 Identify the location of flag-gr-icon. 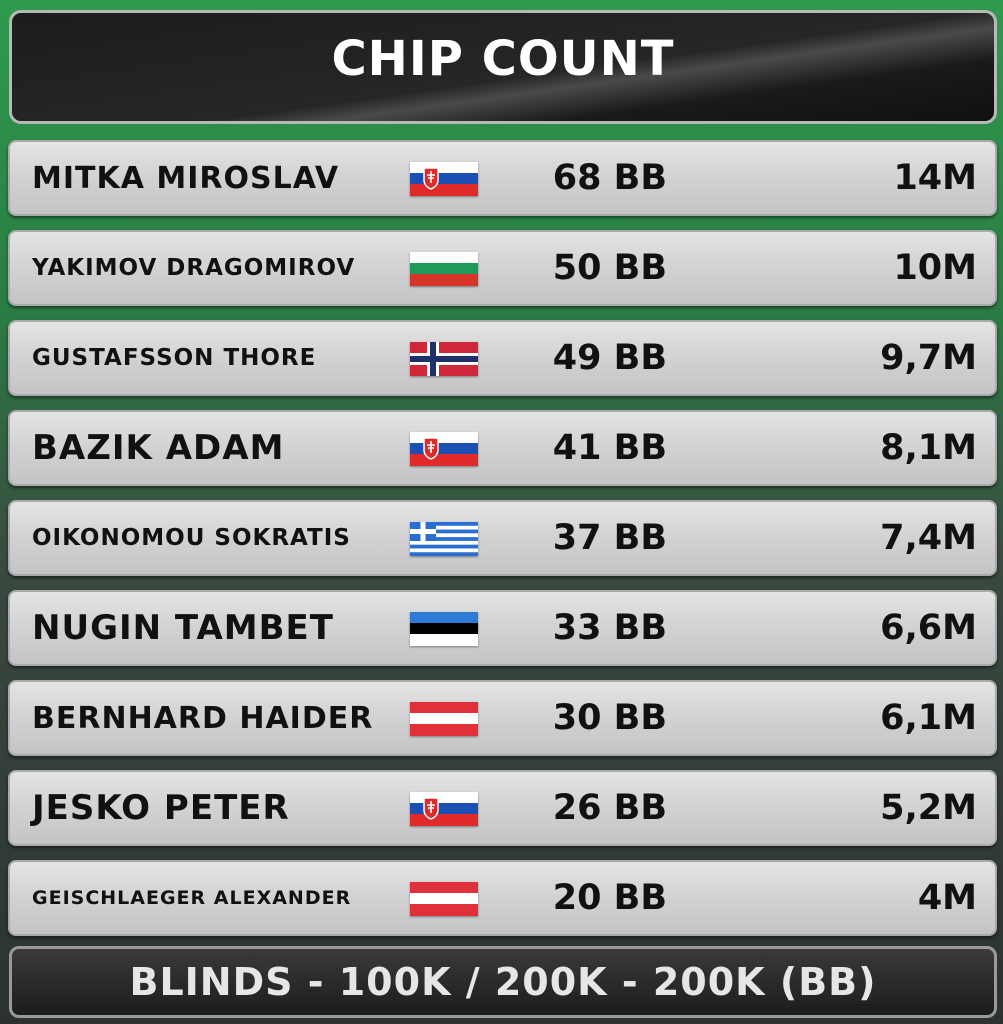
(444, 539).